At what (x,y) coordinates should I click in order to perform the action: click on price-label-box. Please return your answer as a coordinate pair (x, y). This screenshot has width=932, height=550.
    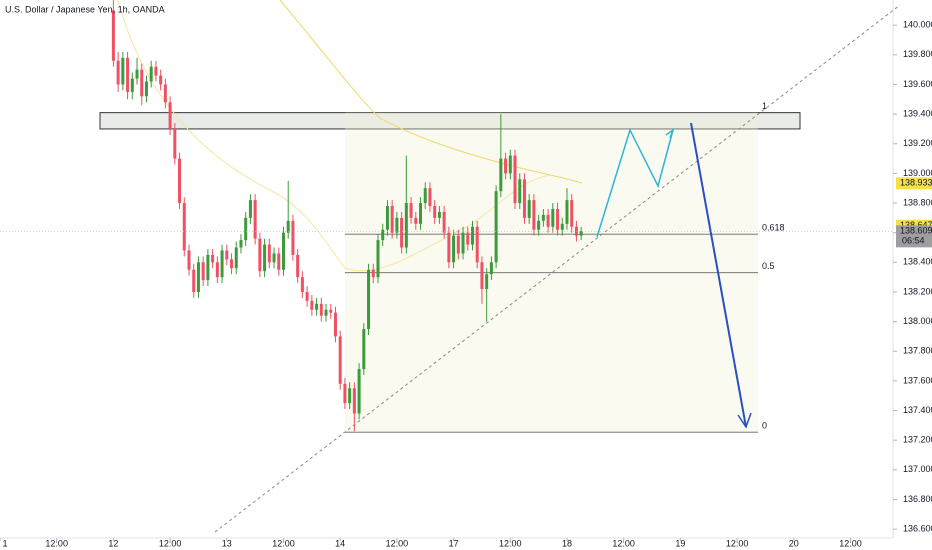
    Looking at the image, I should click on (914, 236).